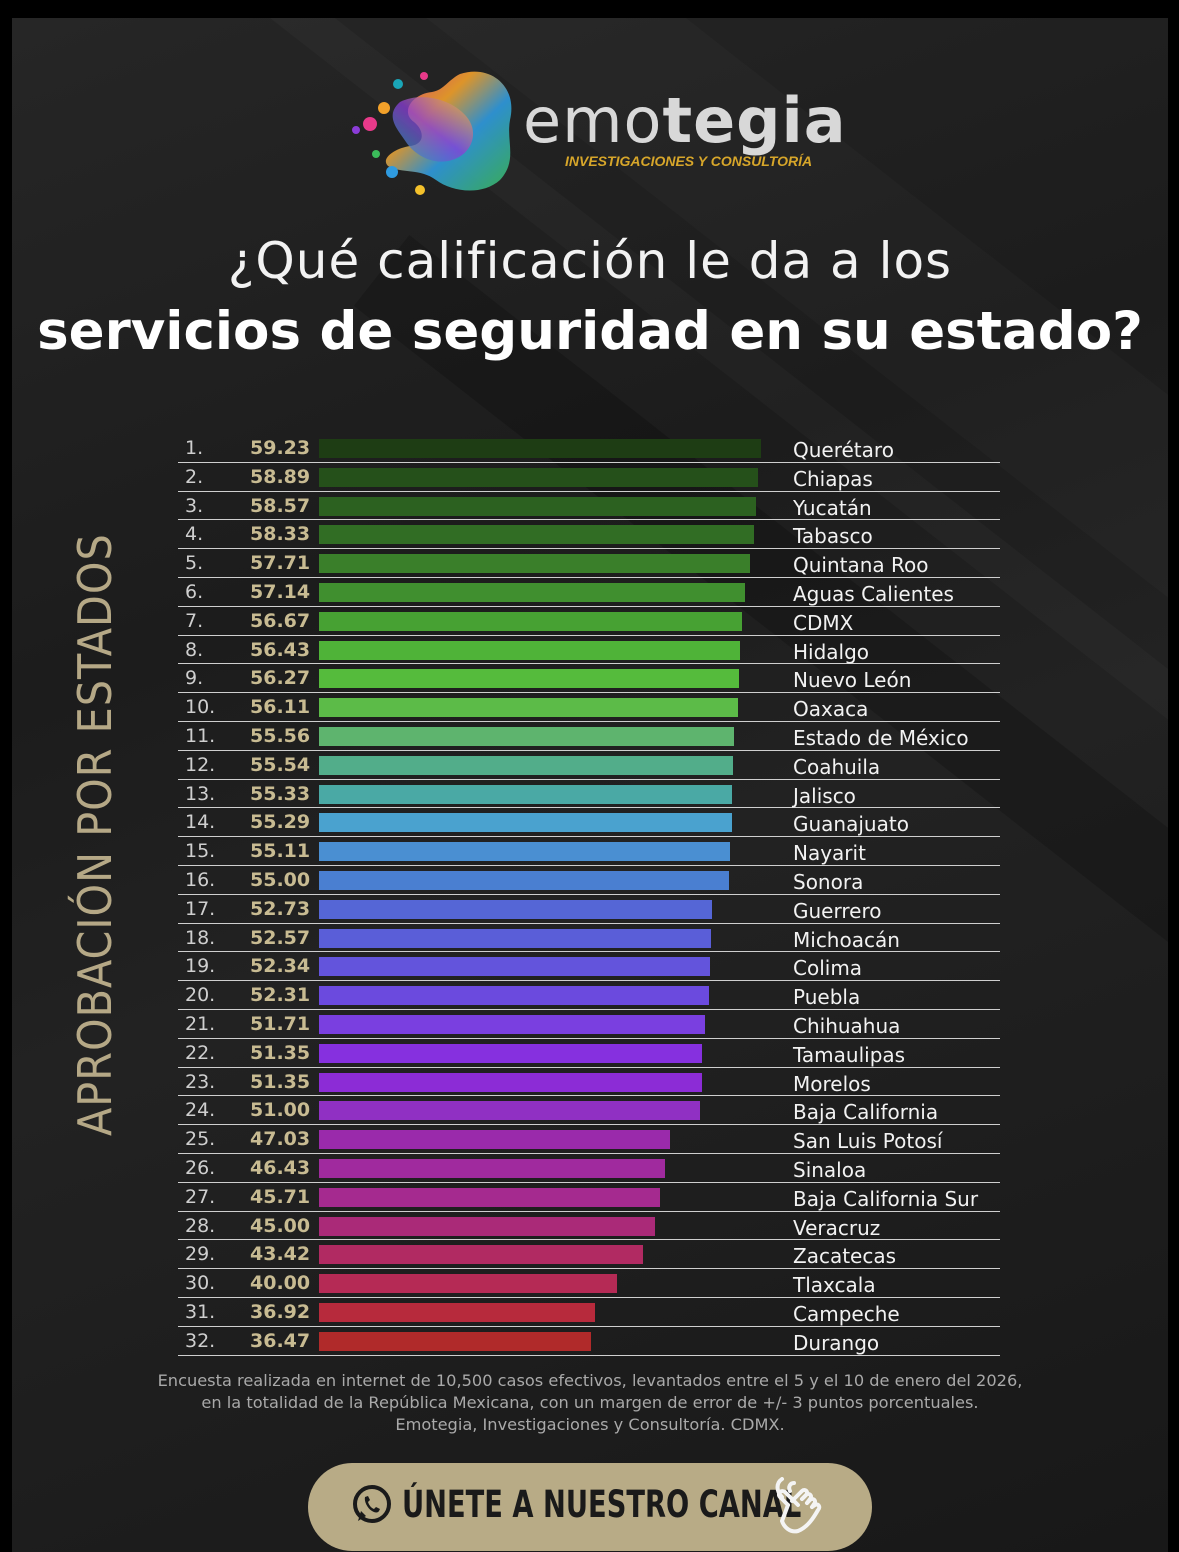 Image resolution: width=1179 pixels, height=1552 pixels. I want to click on chart-row: 15. 55.11 Nayarit, so click(589, 851).